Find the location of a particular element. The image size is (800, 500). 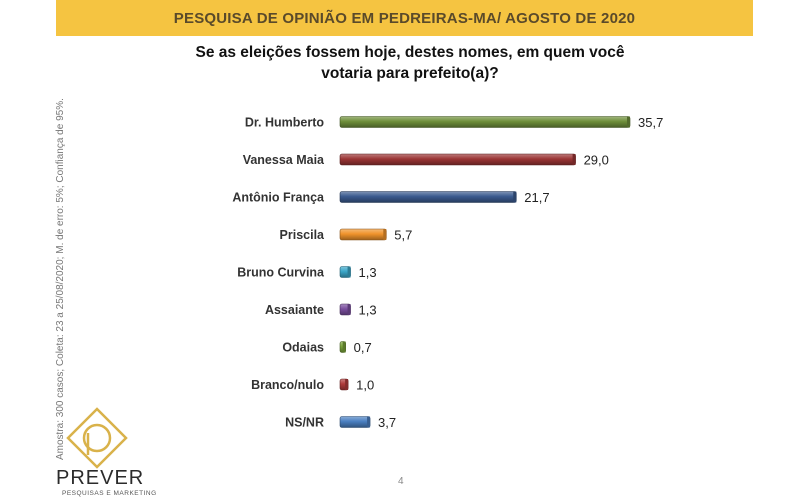

value-label: 5,7 is located at coordinates (403, 235).